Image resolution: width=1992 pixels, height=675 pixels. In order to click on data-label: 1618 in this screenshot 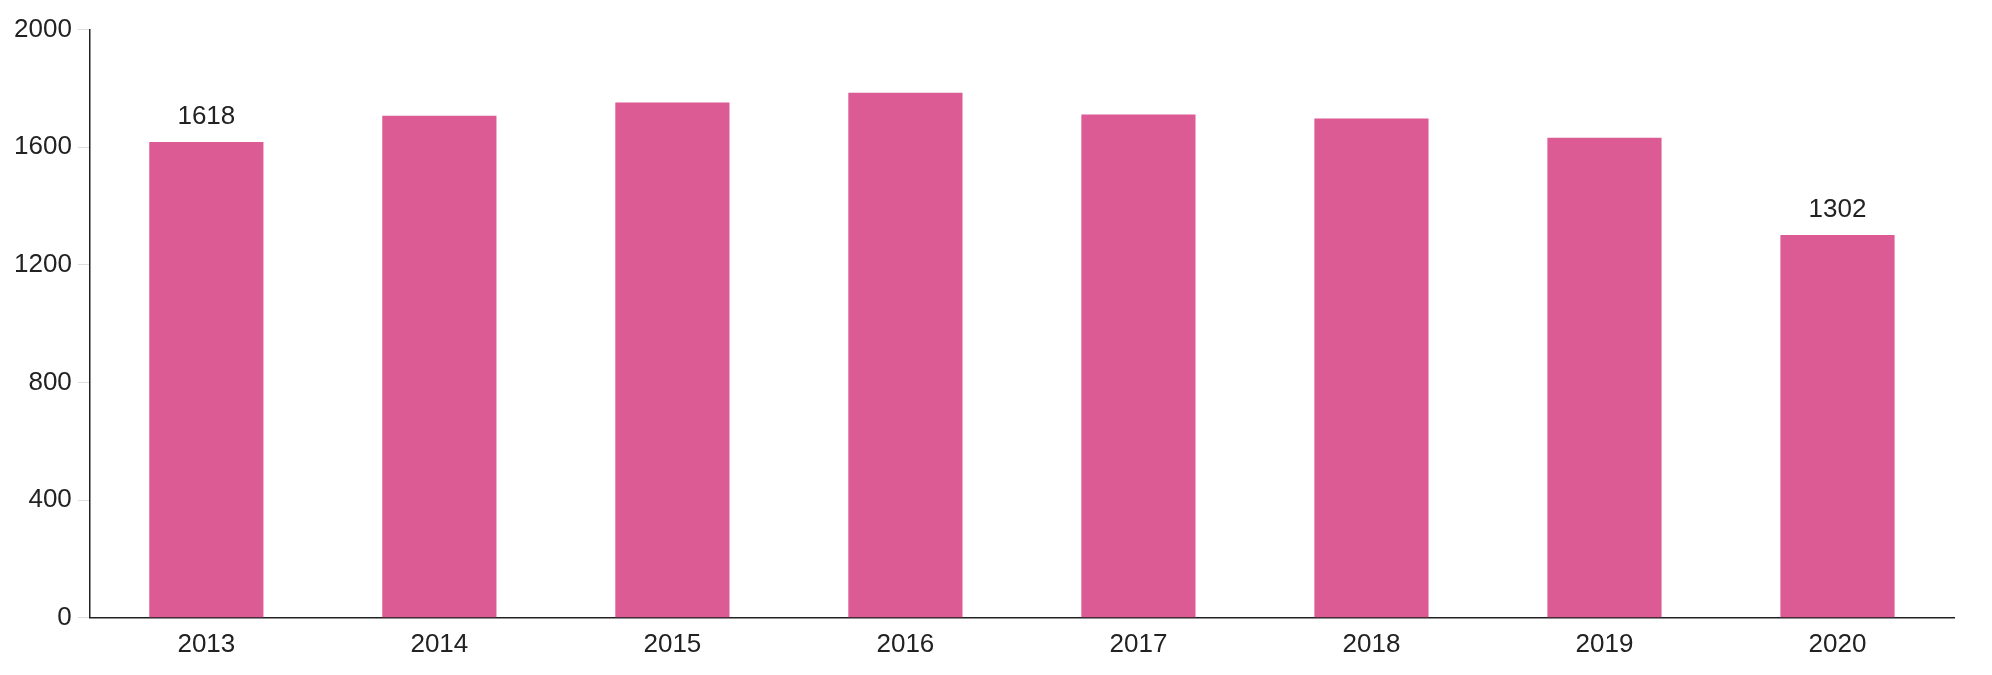, I will do `click(206, 115)`.